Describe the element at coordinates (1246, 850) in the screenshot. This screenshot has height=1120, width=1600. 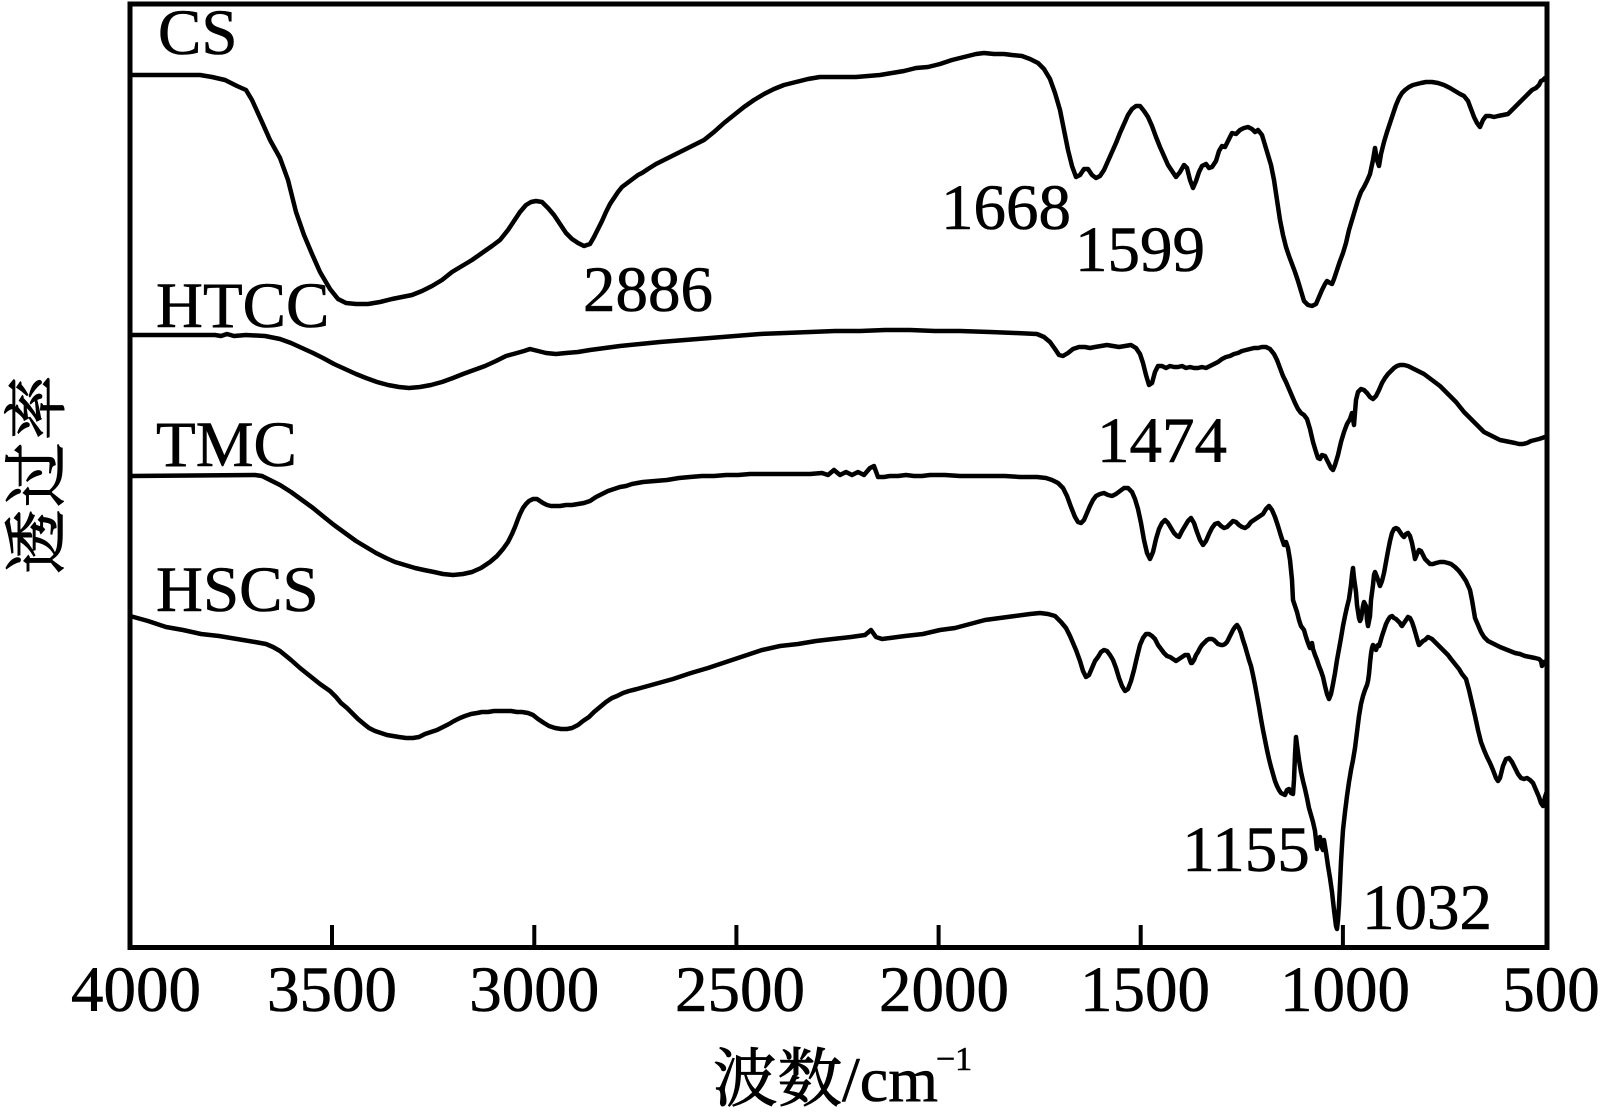
I see `svg-text: 1155` at that location.